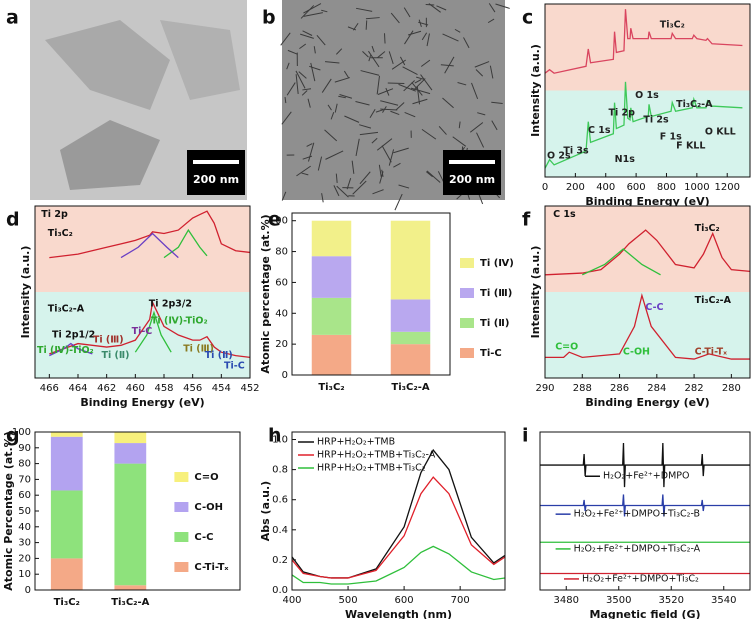 The width and height of the screenshot is (756, 619). What do you see at coordinates (726, 187) in the screenshot?
I see `x-tick-label: 1200` at bounding box center [726, 187].